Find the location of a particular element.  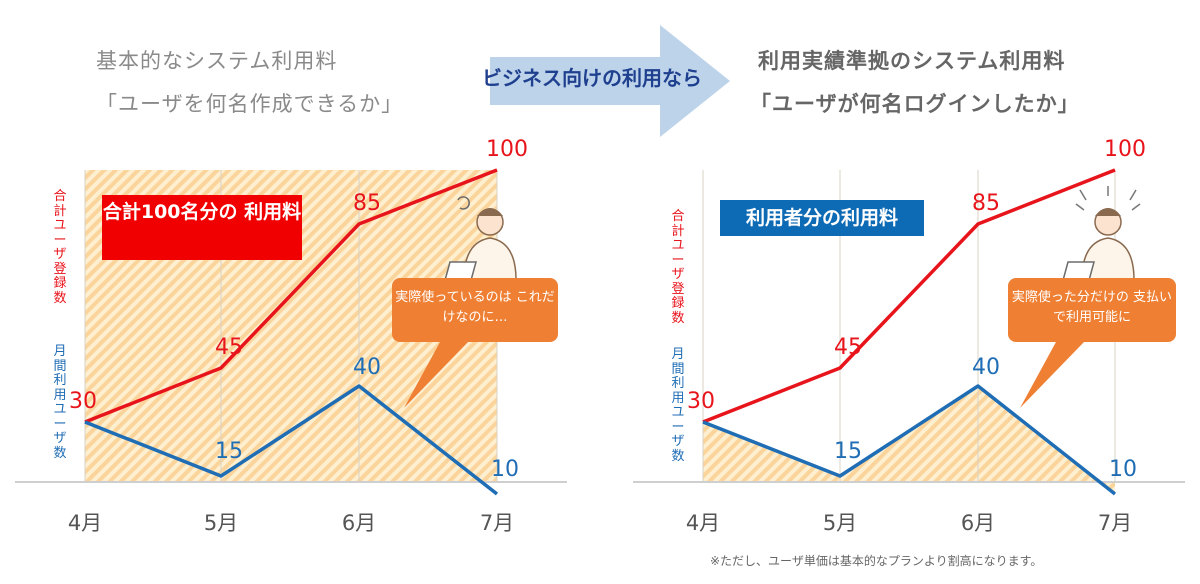

arrow-icon is located at coordinates (610, 81).